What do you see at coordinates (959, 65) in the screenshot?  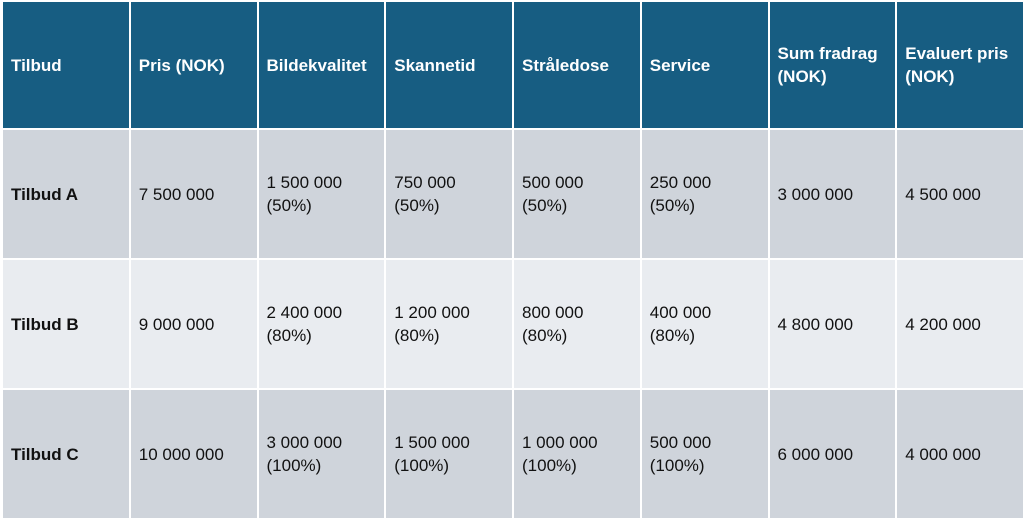 I see `header-evaluert-pris: Evaluert pris (NOK)` at bounding box center [959, 65].